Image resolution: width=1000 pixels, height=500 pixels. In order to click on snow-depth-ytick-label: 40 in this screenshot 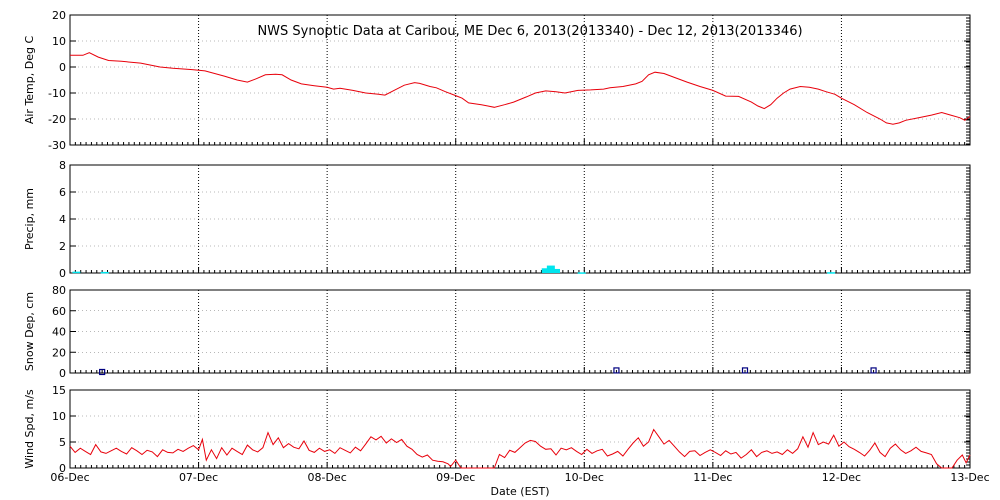, I will do `click(59, 332)`.